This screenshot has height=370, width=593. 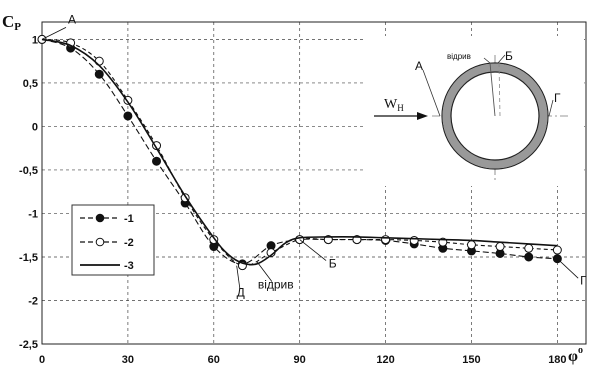 I want to click on y-tick-label: -1, so click(x=33, y=214).